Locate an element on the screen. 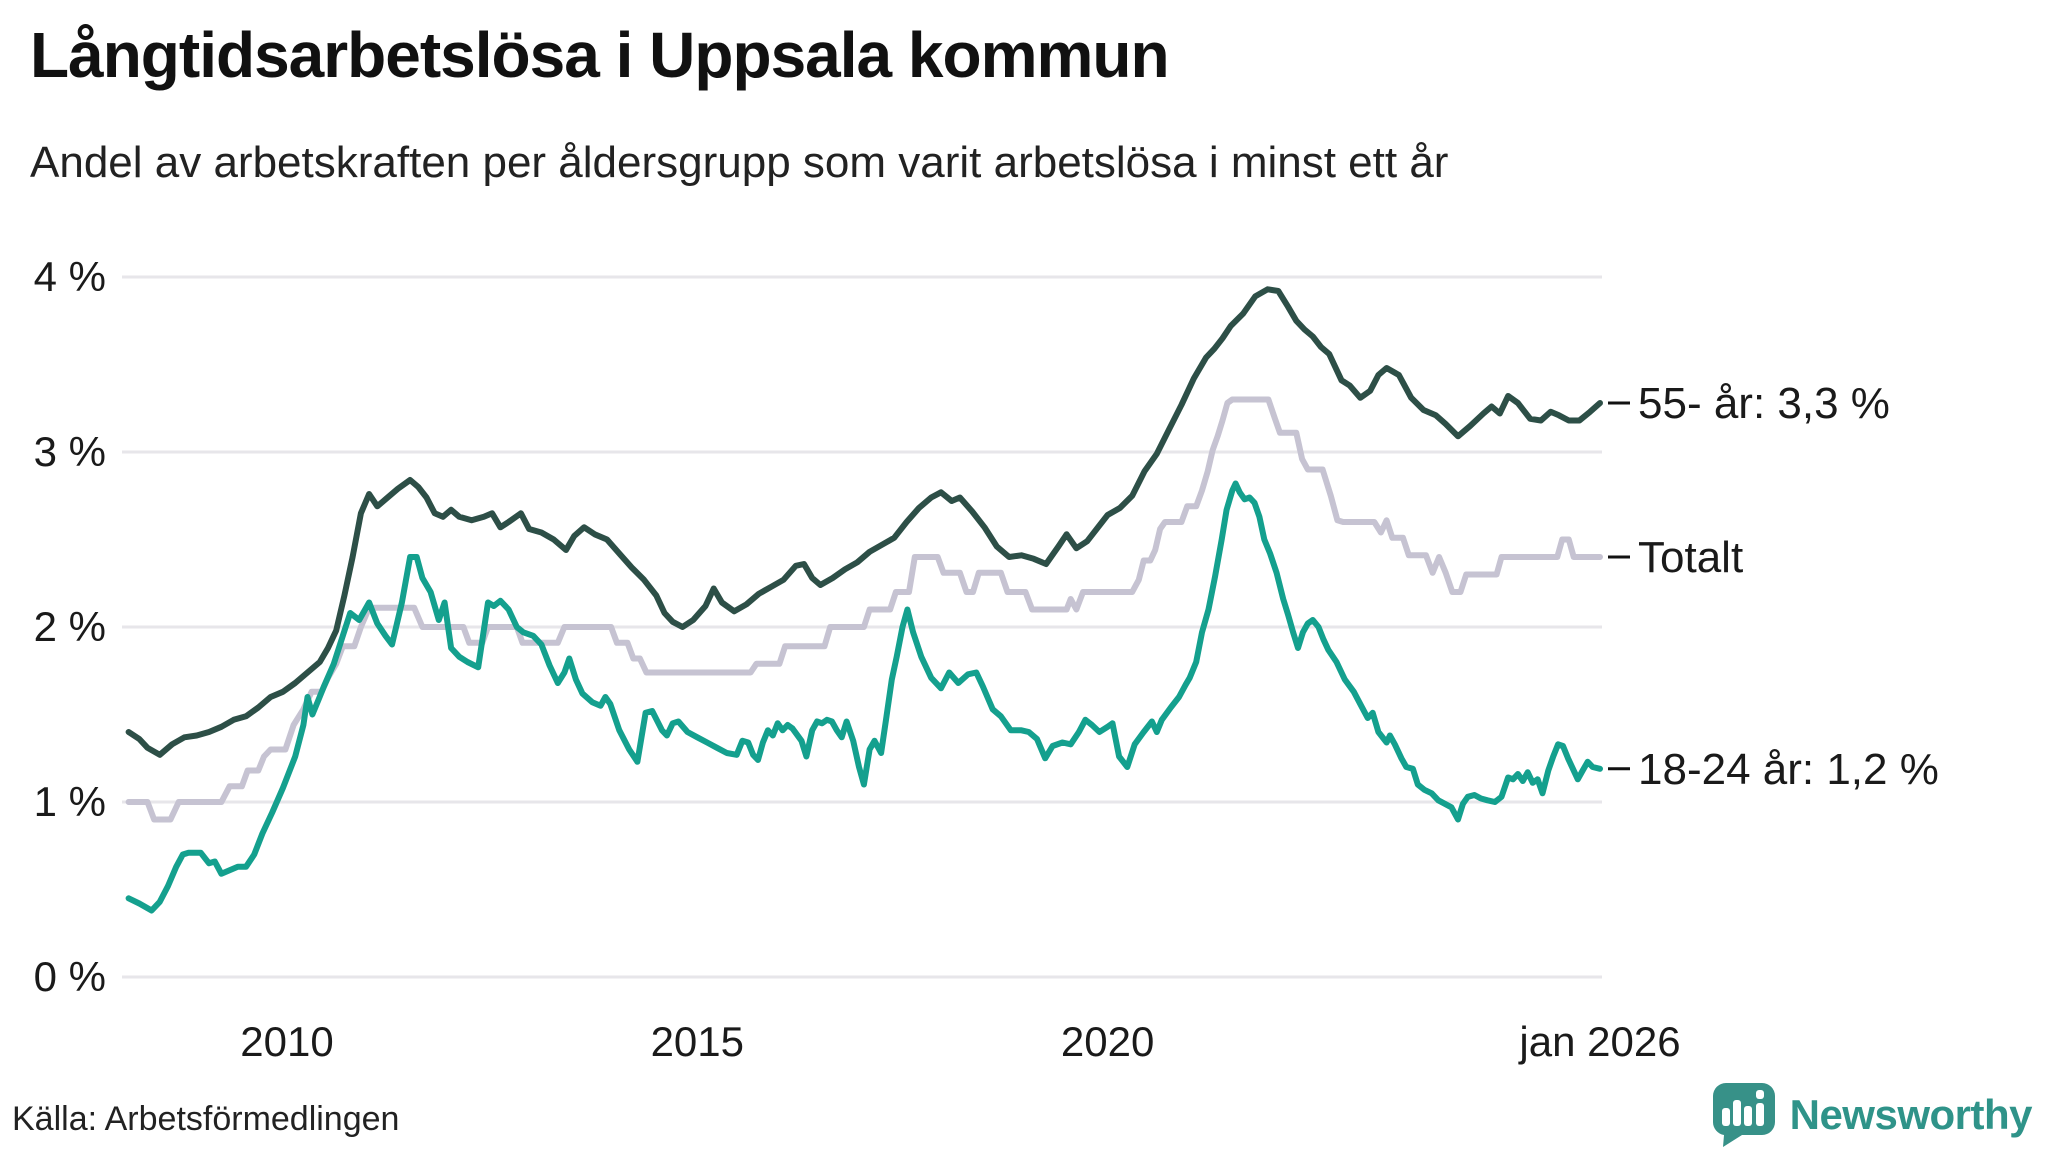 The image size is (2048, 1152). y-tick-label: 2 % is located at coordinates (70, 626).